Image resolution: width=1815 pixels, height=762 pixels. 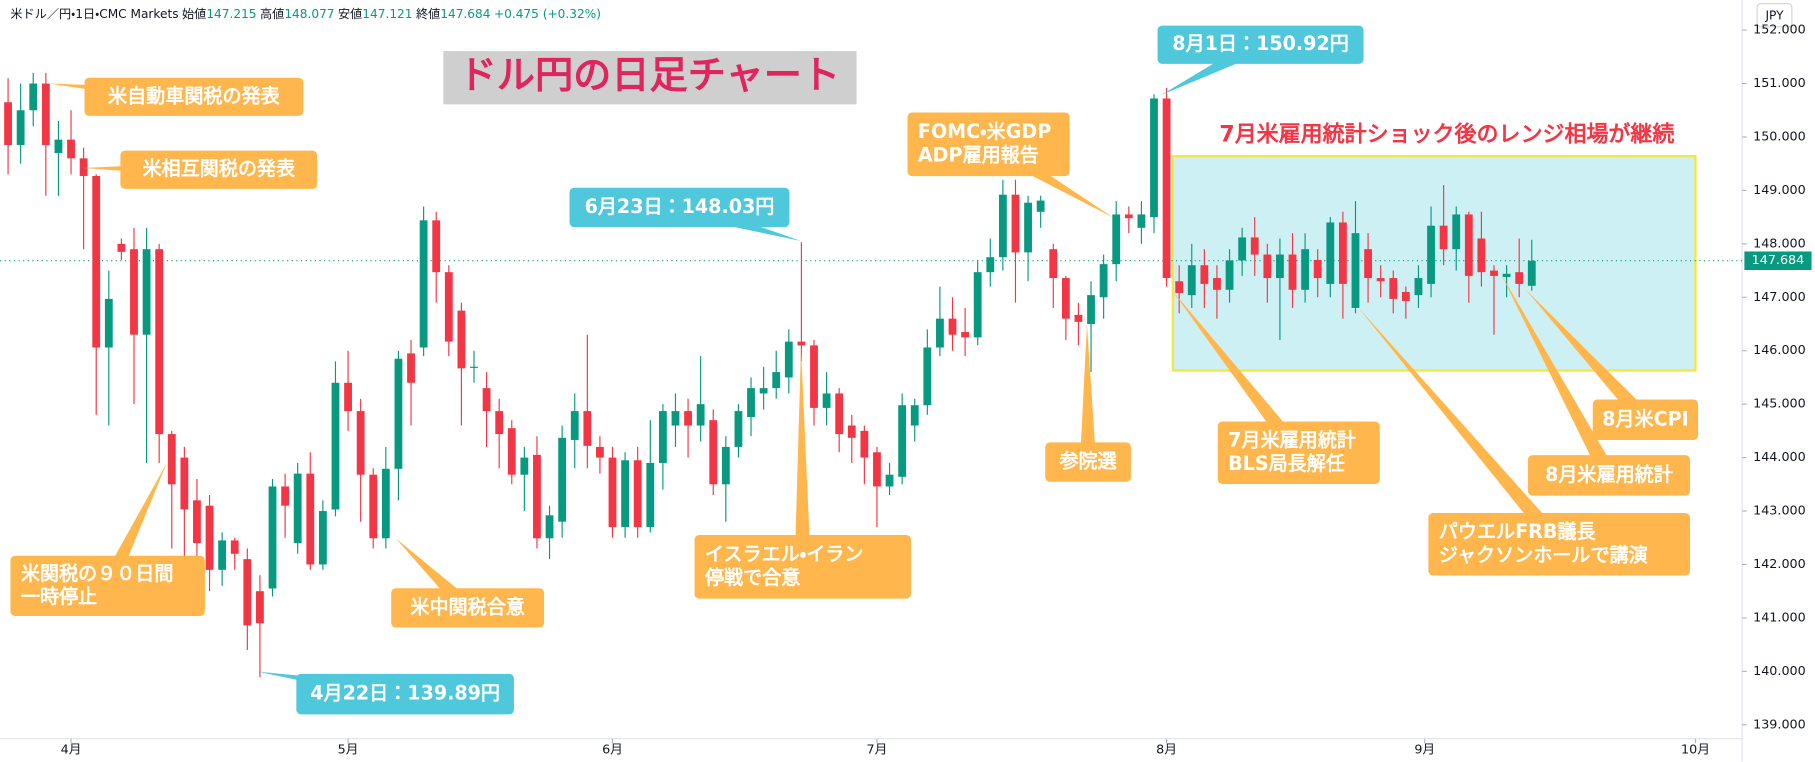 I want to click on callout-text: 4月22日：139.89円, so click(x=405, y=693).